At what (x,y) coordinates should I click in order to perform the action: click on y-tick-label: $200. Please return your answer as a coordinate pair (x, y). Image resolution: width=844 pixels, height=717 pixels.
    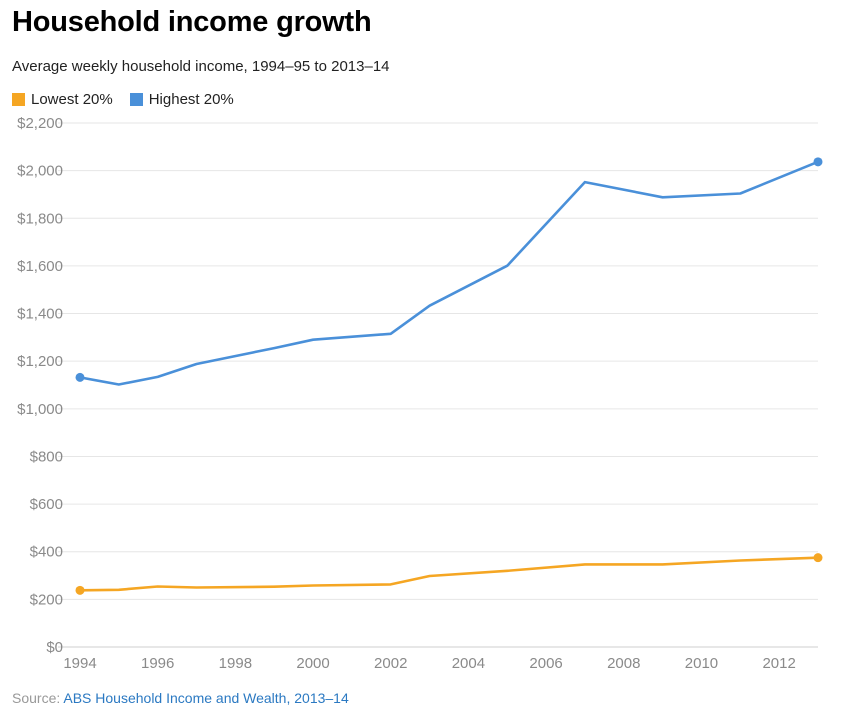
    Looking at the image, I should click on (46, 599).